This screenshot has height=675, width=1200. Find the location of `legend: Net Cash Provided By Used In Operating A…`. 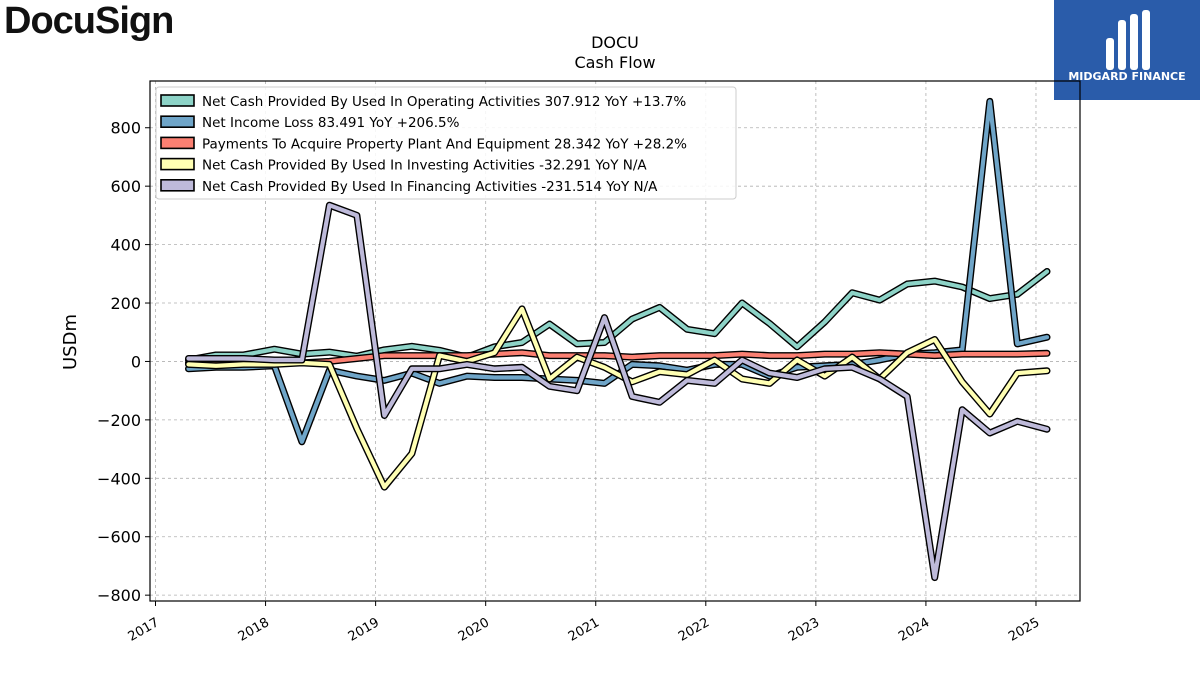

legend: Net Cash Provided By Used In Operating A… is located at coordinates (446, 143).